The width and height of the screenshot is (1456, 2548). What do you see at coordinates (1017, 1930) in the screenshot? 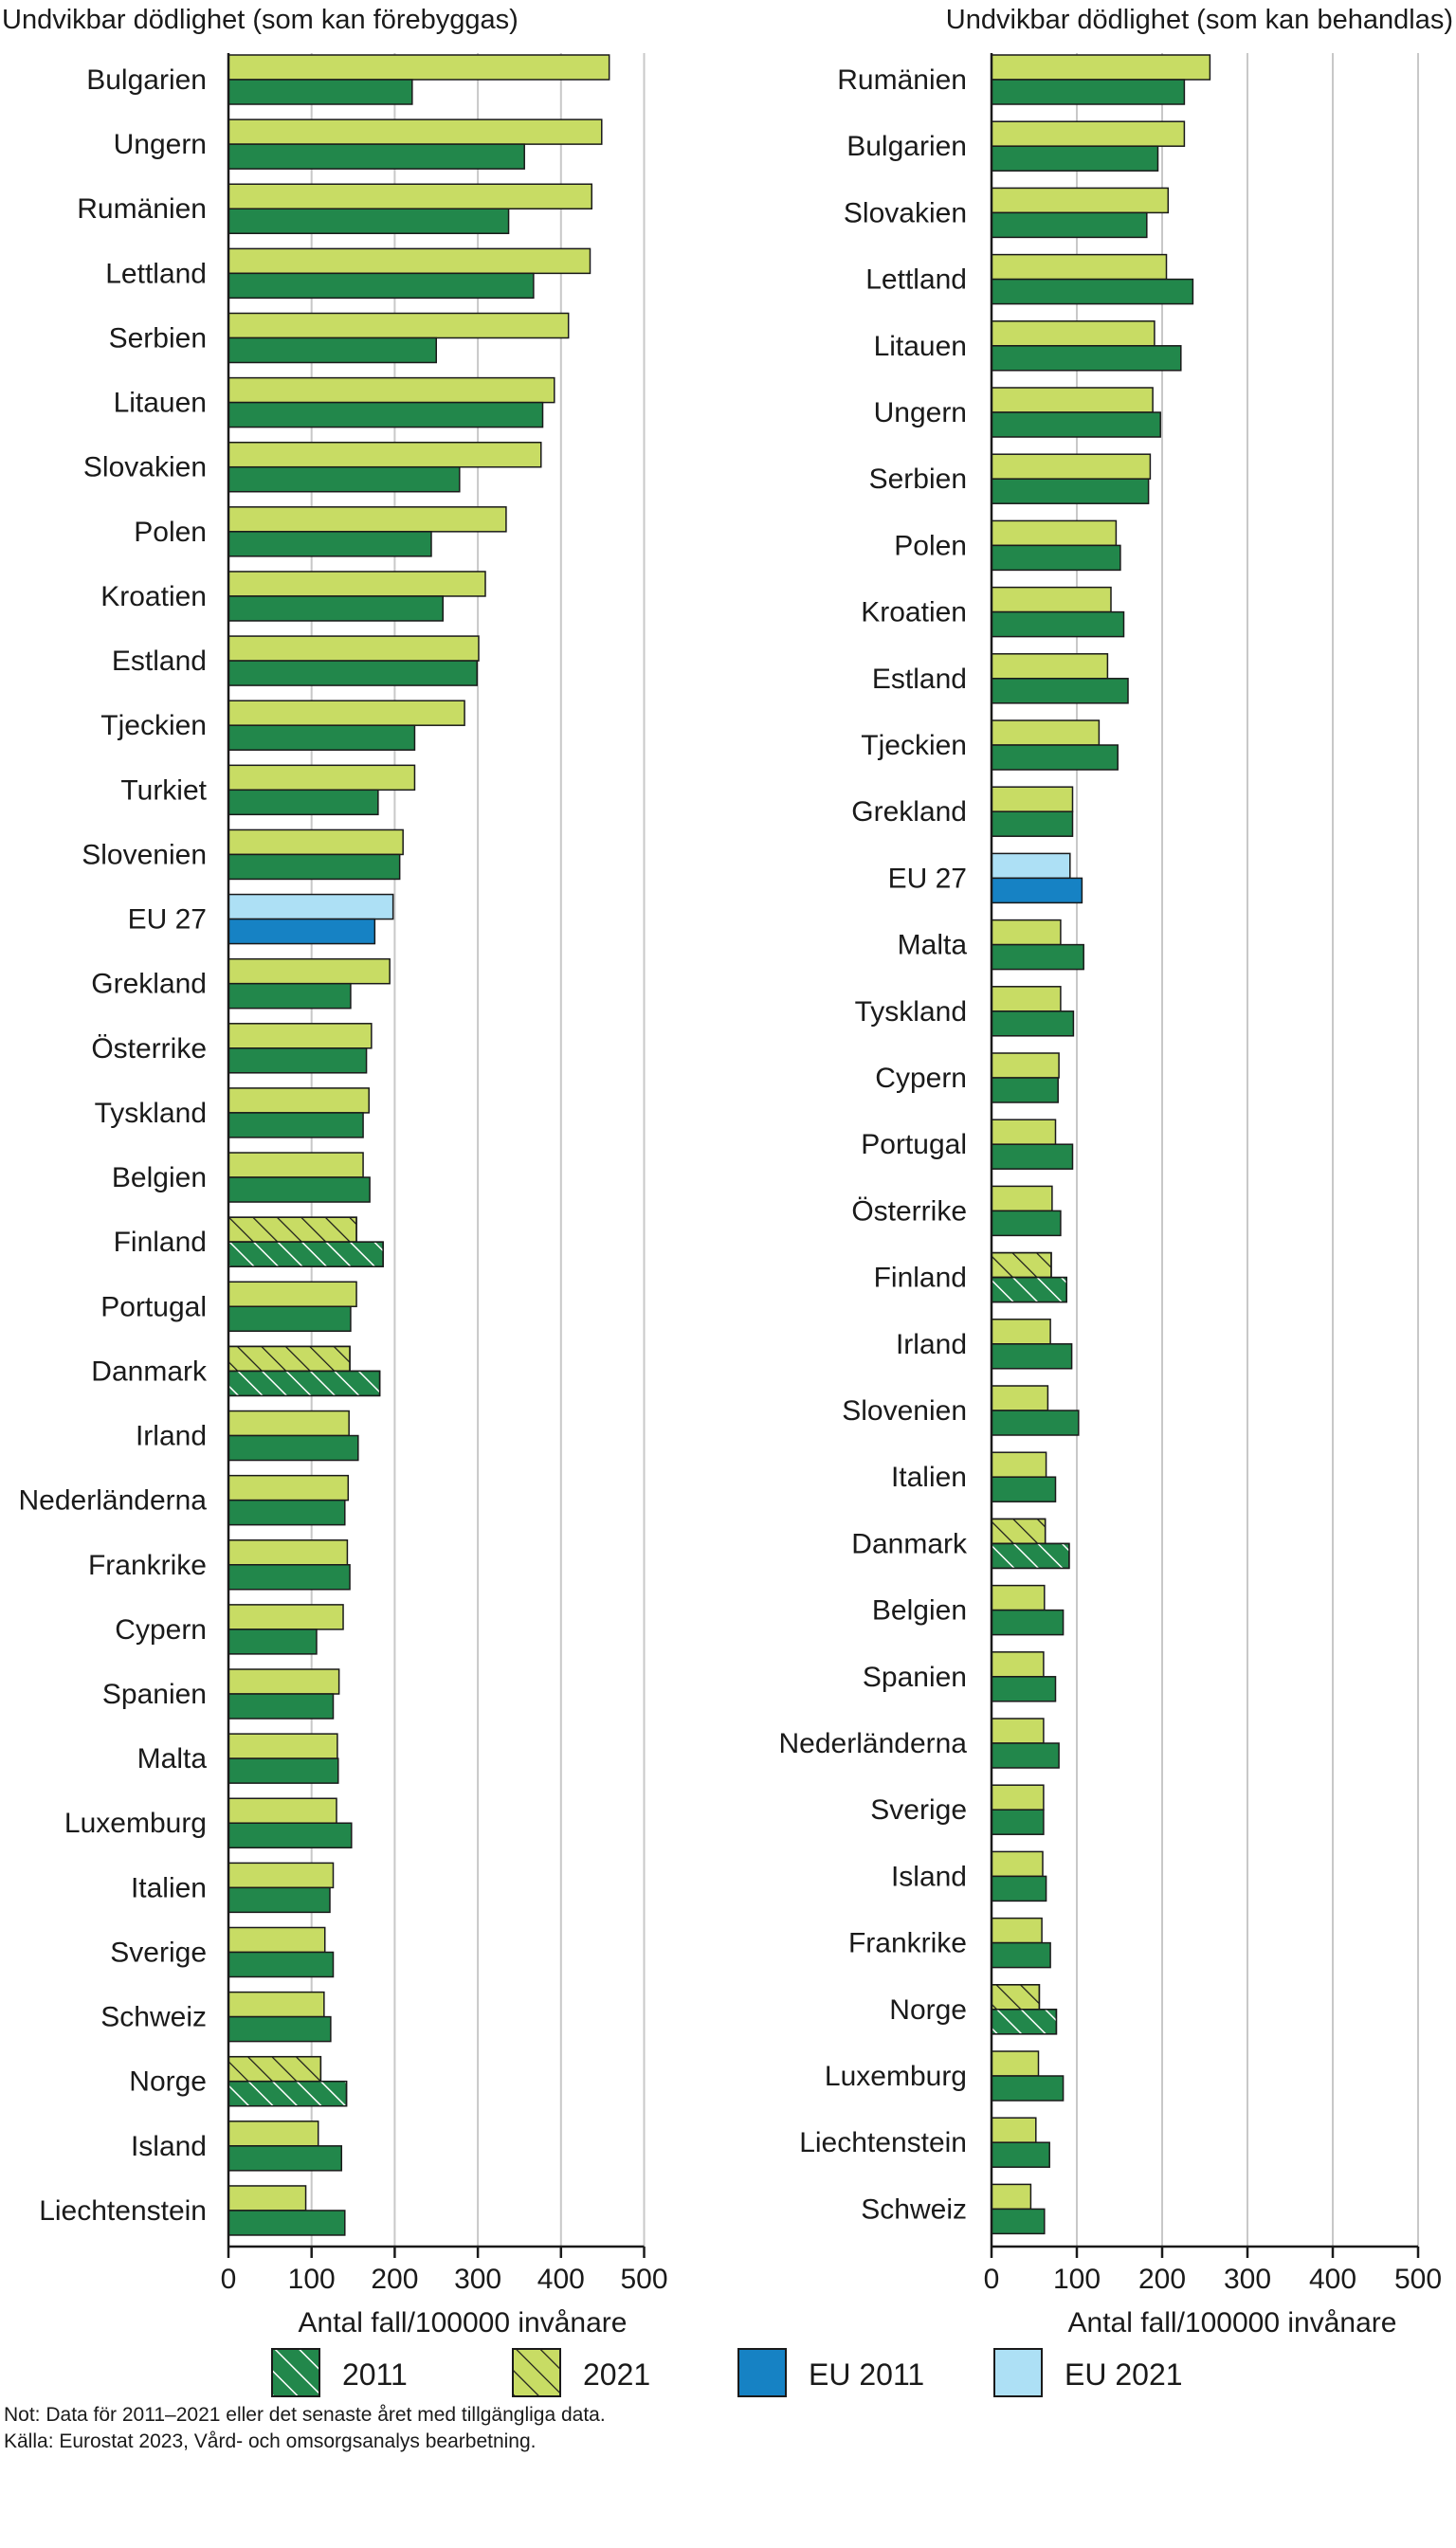
I see `bar-2021-frankrike` at bounding box center [1017, 1930].